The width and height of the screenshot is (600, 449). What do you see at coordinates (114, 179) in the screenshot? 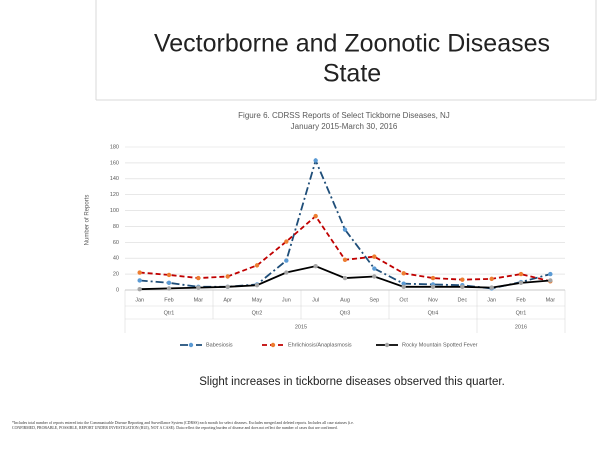
I see `y-tick-label: 140` at bounding box center [114, 179].